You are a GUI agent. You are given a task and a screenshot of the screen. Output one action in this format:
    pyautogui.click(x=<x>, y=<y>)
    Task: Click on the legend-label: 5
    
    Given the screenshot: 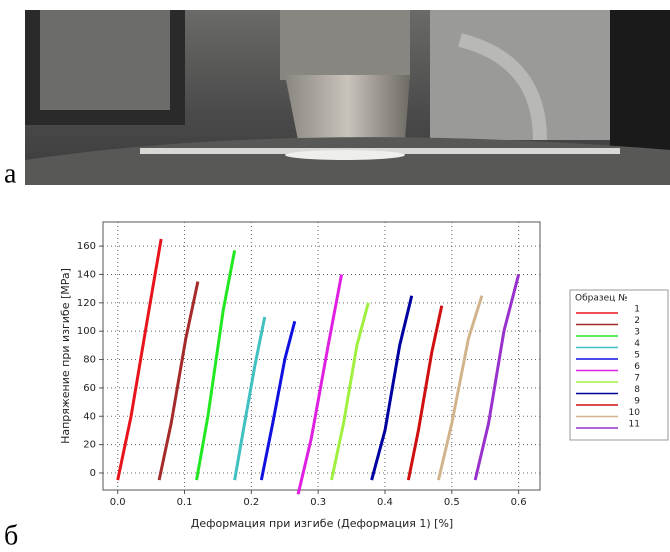 What is the action you would take?
    pyautogui.click(x=637, y=356)
    